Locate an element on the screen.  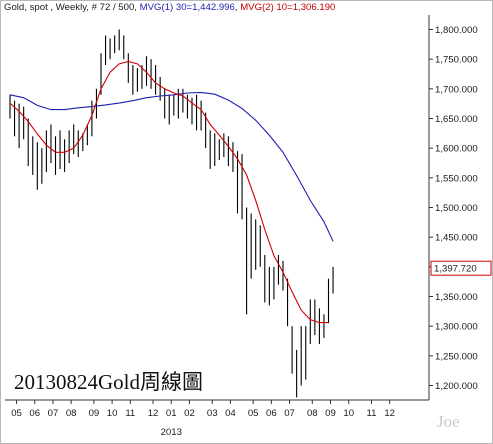
header-ma10: MVG(2) 10=1,306.190 is located at coordinates (288, 7).